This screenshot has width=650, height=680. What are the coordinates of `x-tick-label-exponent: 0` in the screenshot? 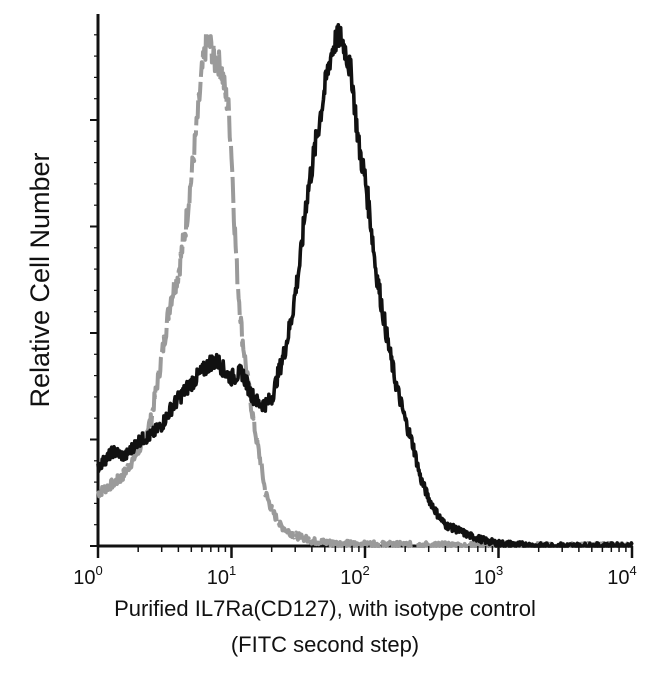 It's located at (99, 570).